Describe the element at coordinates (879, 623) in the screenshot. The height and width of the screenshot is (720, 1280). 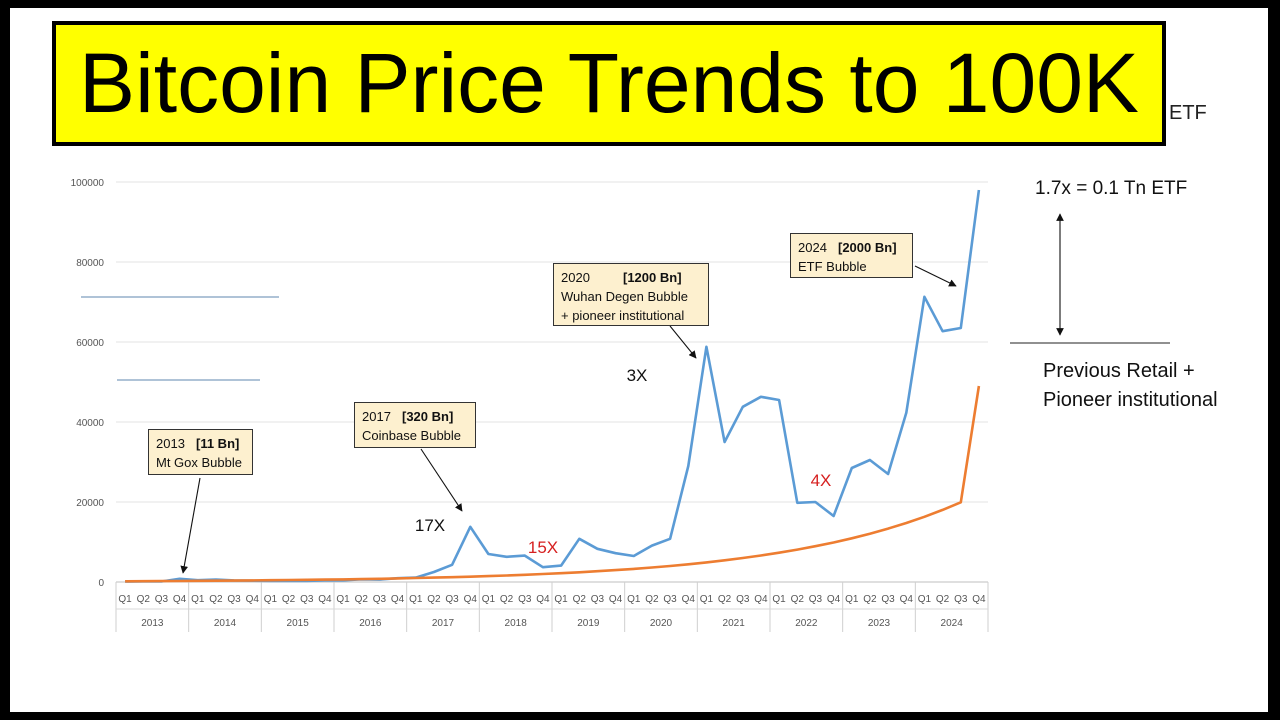
I see `year-label: 2023` at that location.